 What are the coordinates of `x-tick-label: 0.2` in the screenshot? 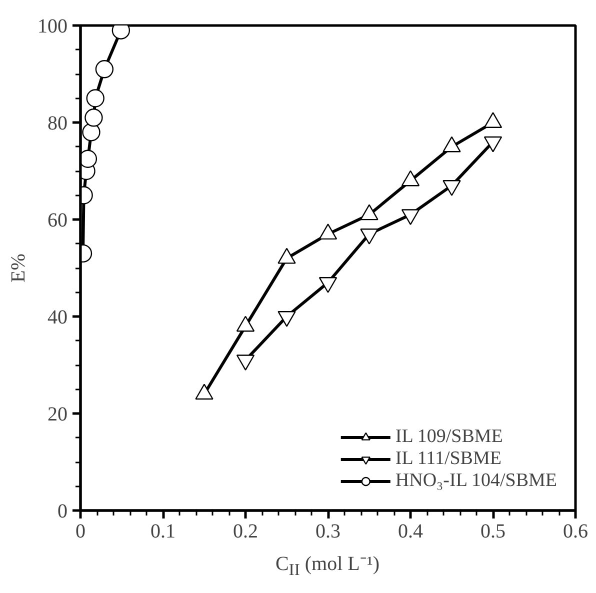 It's located at (245, 531).